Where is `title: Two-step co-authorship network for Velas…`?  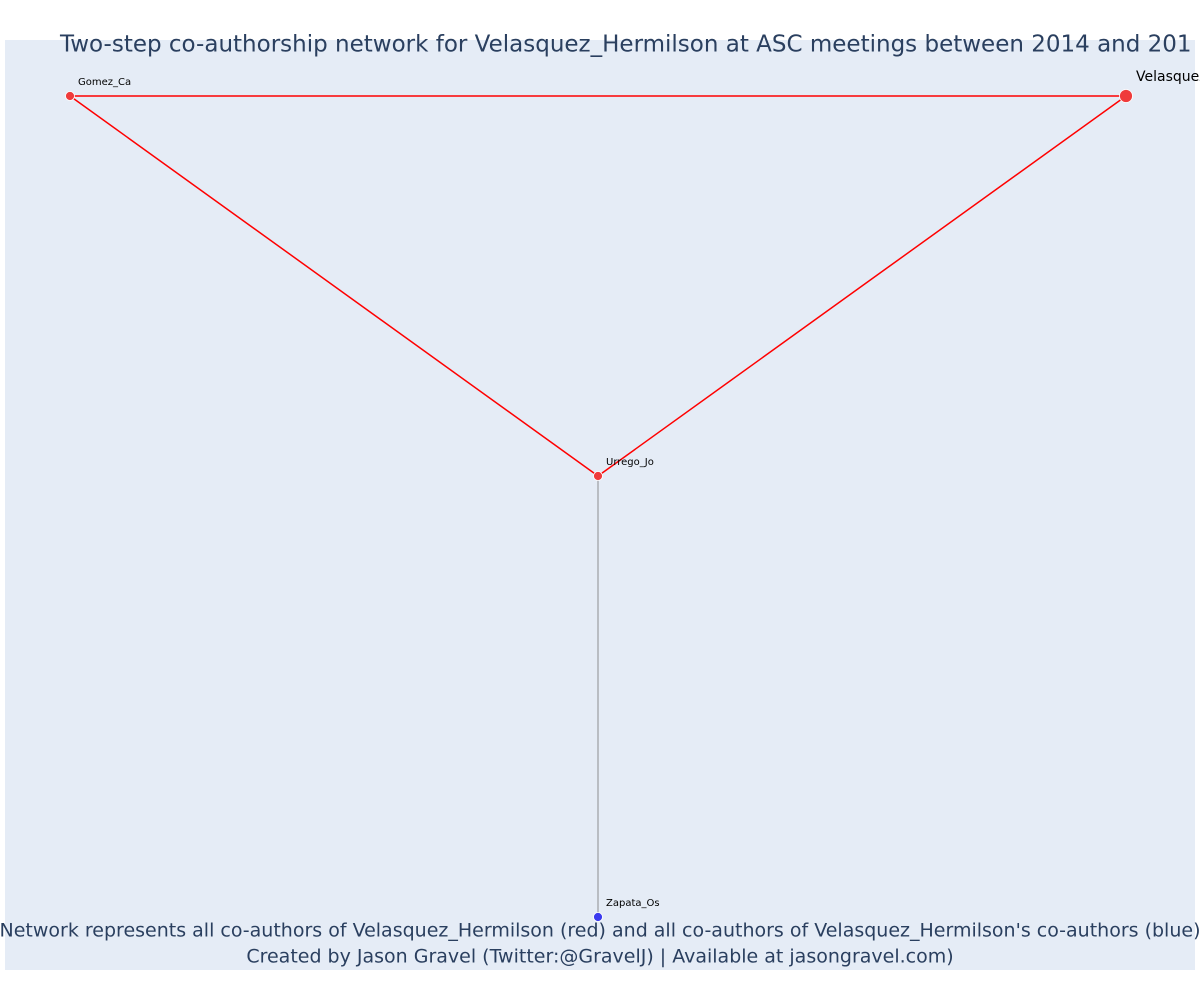
title: Two-step co-authorship network for Velas… is located at coordinates (625, 45).